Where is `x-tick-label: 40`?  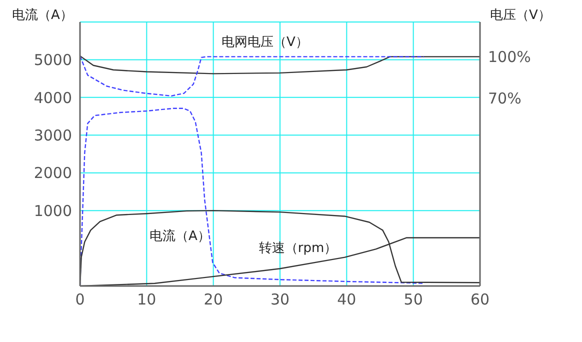
x-tick-label: 40 is located at coordinates (346, 299).